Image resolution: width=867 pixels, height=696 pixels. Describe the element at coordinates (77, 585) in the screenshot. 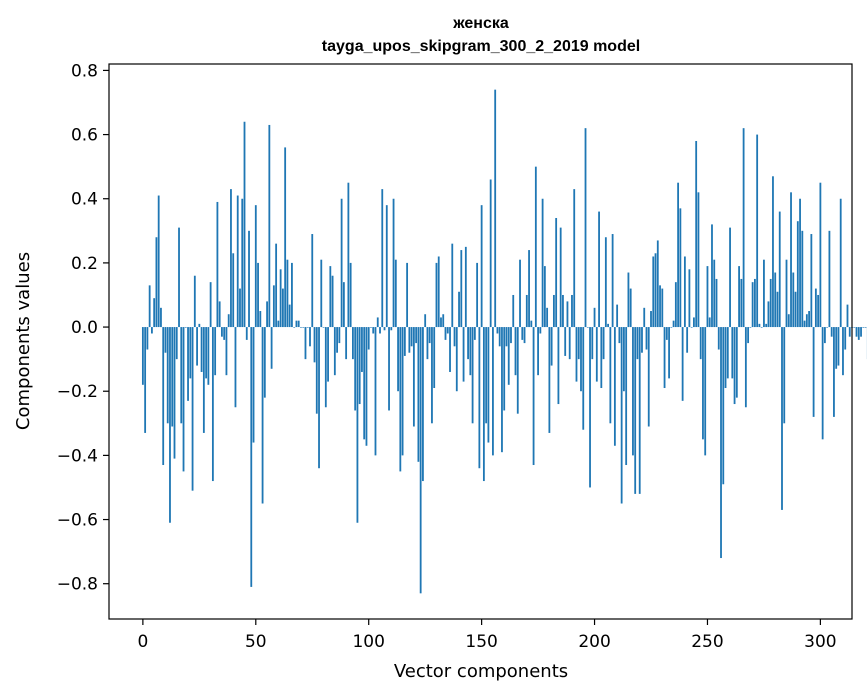

I see `y-tick-label: −0.8` at that location.